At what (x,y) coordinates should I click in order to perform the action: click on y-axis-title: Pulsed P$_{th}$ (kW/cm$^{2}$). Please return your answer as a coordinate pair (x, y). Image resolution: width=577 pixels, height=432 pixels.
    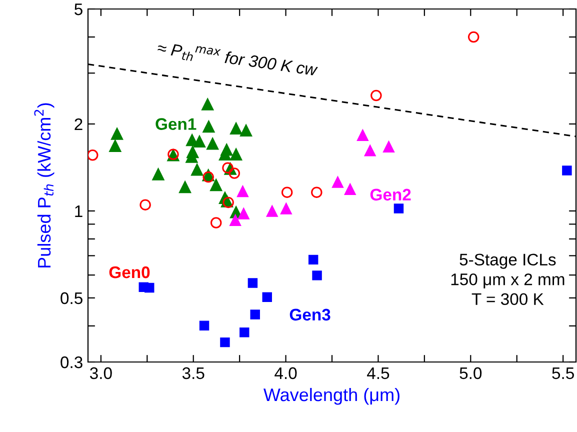
    Looking at the image, I should click on (44, 185).